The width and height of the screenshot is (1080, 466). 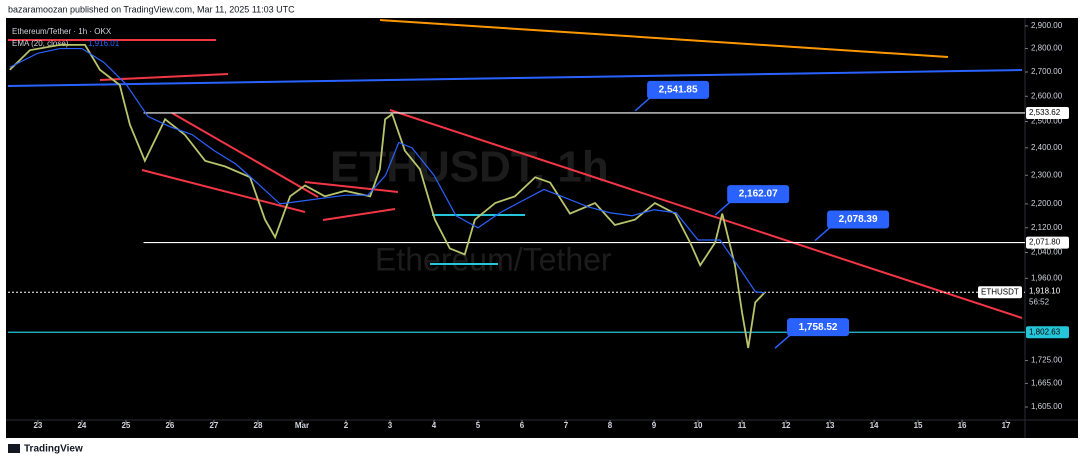 What do you see at coordinates (213, 425) in the screenshot?
I see `x-tick-label: 27` at bounding box center [213, 425].